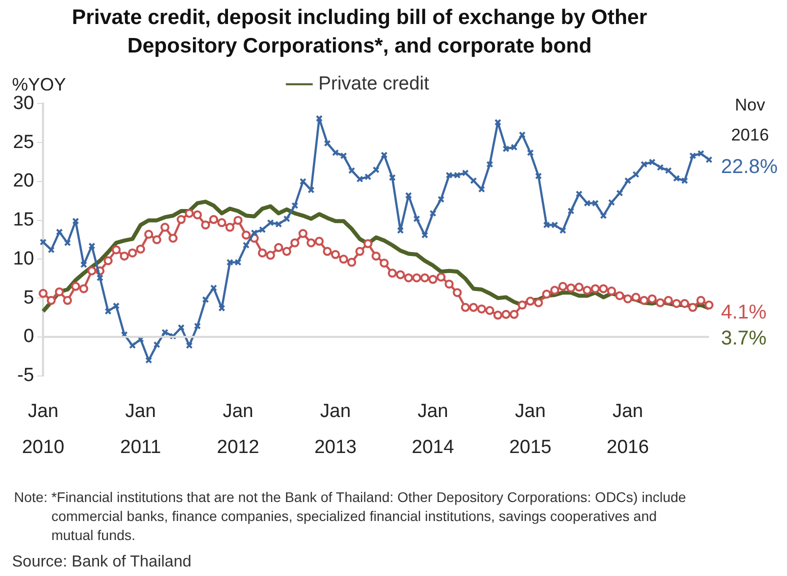 The width and height of the screenshot is (787, 576). What do you see at coordinates (23, 103) in the screenshot?
I see `y-tick-label: 30` at bounding box center [23, 103].